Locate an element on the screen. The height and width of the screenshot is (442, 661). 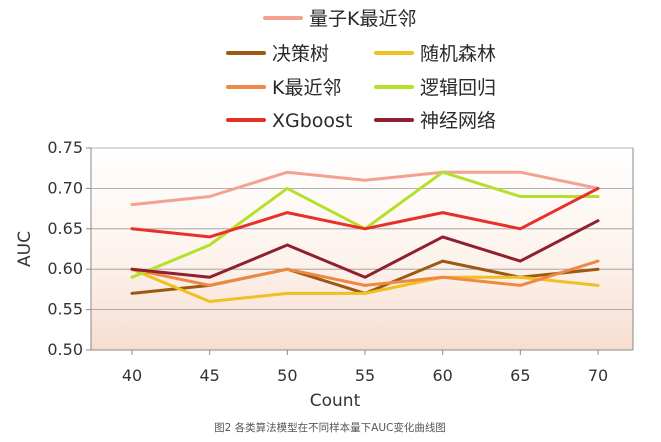
x-tick-label: 65 is located at coordinates (520, 375).